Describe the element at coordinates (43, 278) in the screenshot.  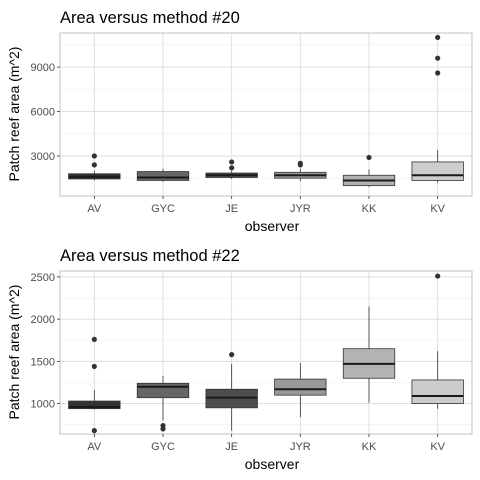
I see `y-tick-label: 2500` at that location.